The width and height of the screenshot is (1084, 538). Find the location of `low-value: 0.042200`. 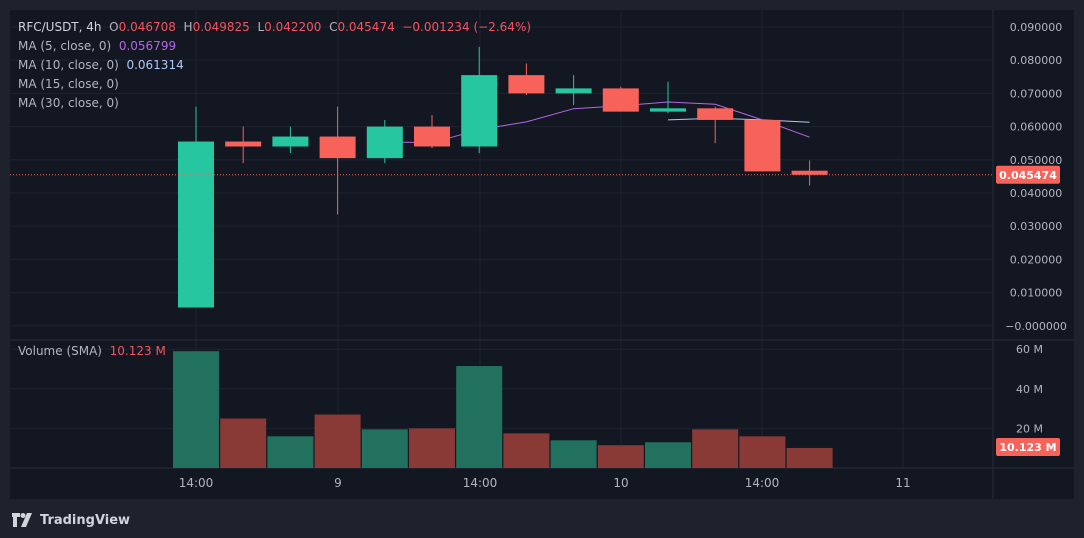

low-value: 0.042200 is located at coordinates (293, 27).